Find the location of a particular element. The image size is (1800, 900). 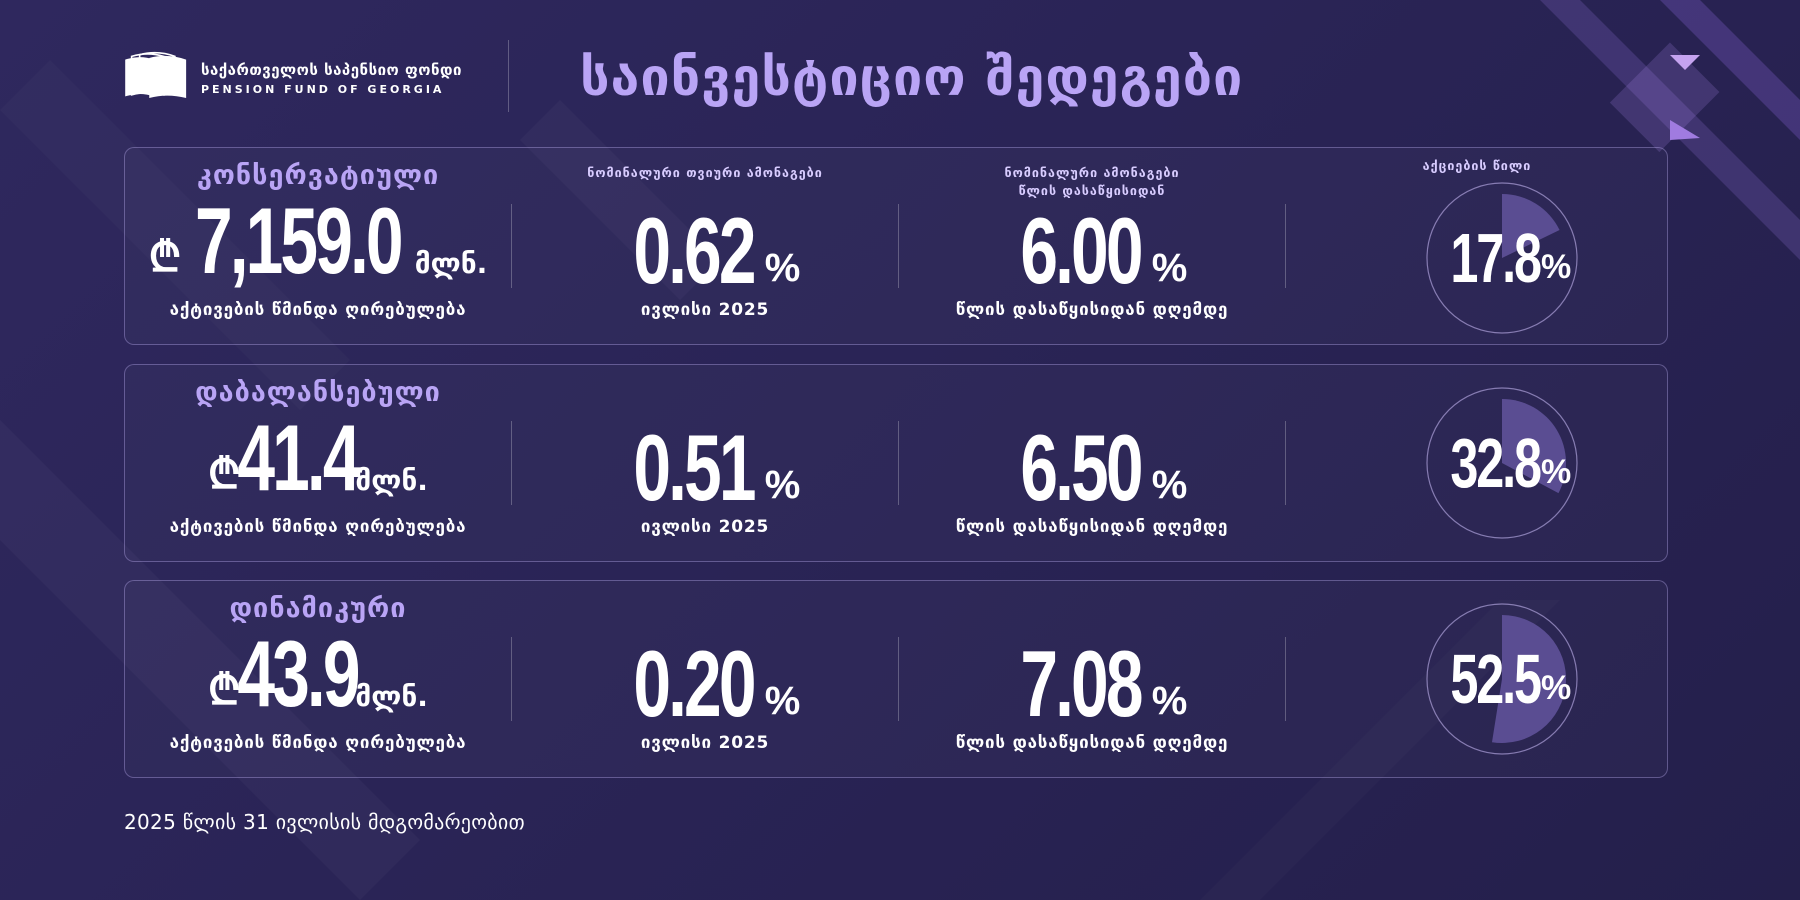

monthly-return-value: 0.51 is located at coordinates (694, 467).